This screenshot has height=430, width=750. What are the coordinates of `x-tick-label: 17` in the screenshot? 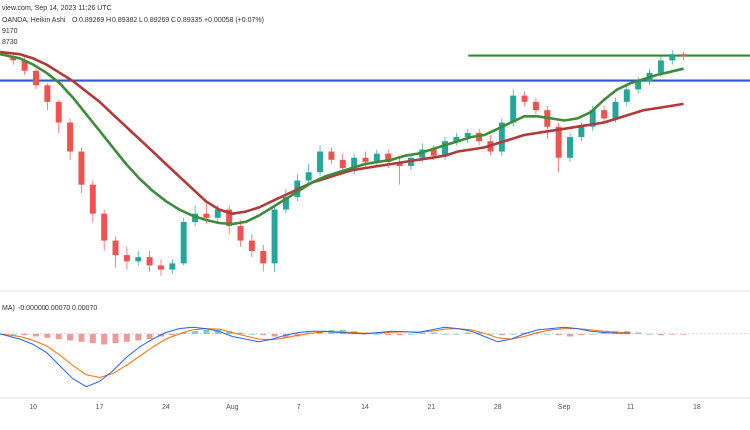 It's located at (100, 407).